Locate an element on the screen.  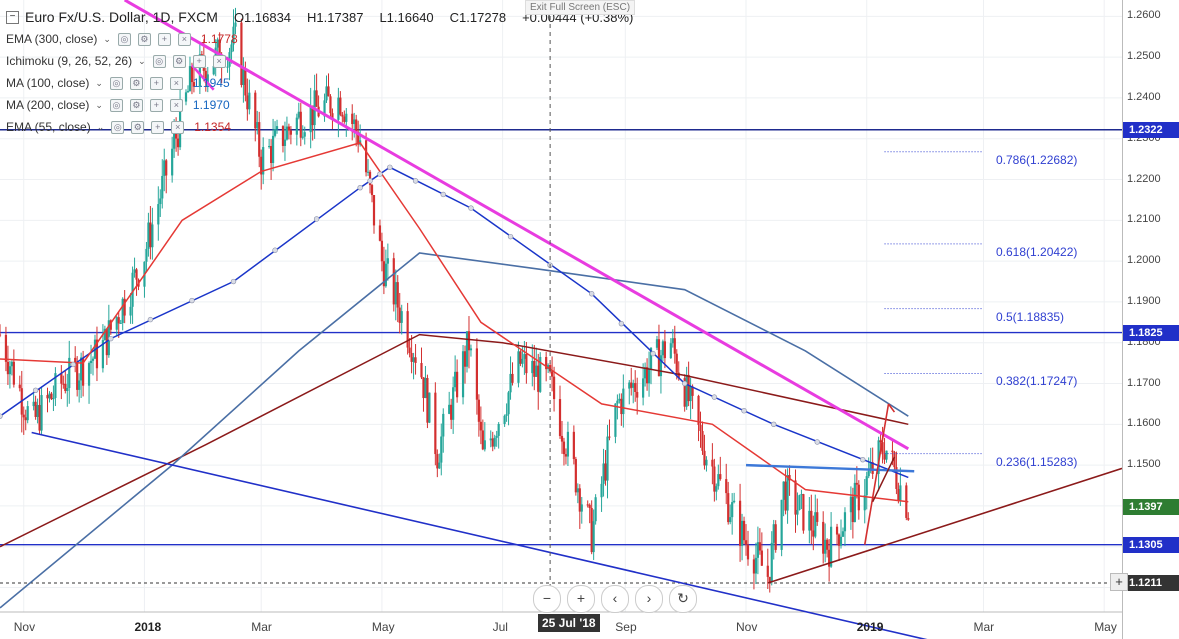
symbol-title: Euro Fx/U.S. Dollar, 1D, FXCM is located at coordinates (121, 17).